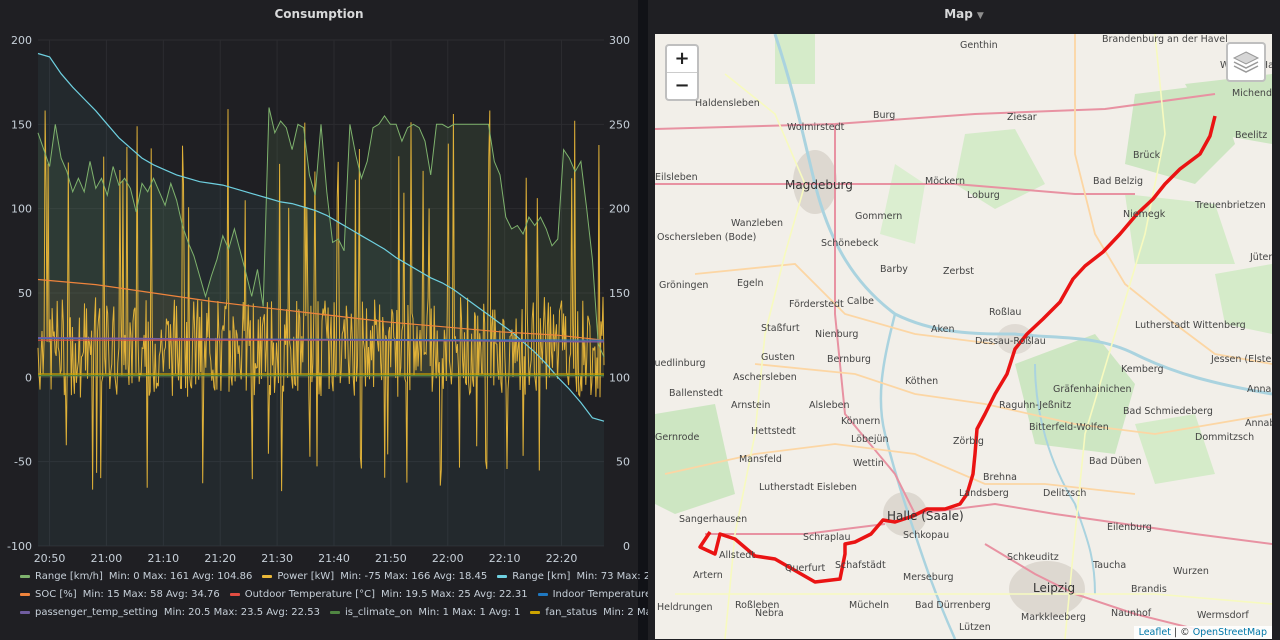 Image resolution: width=1280 pixels, height=640 pixels. Describe the element at coordinates (1229, 632) in the screenshot. I see `osm-link: OpenStreetMap` at that location.